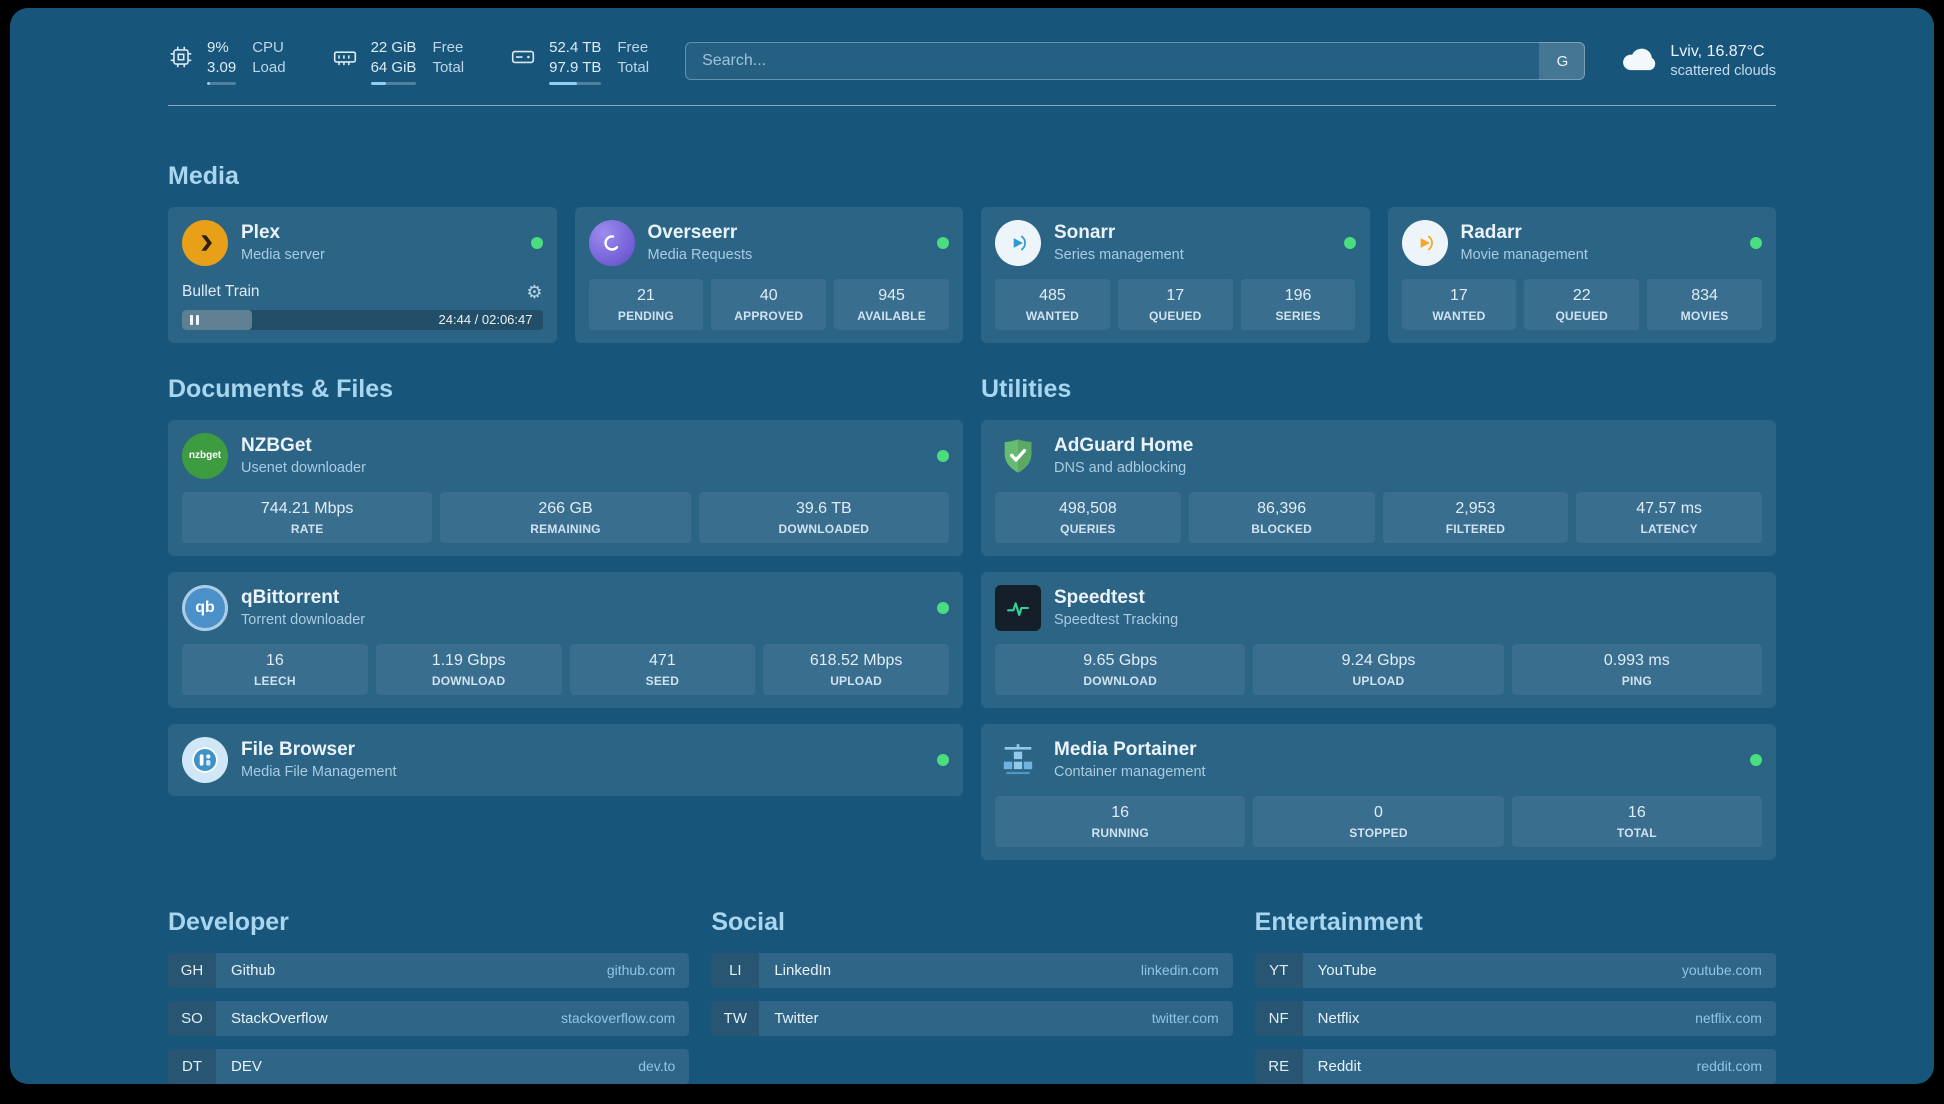 This screenshot has width=1944, height=1104. Describe the element at coordinates (281, 388) in the screenshot. I see `section-title-documents: Documents & Files` at that location.